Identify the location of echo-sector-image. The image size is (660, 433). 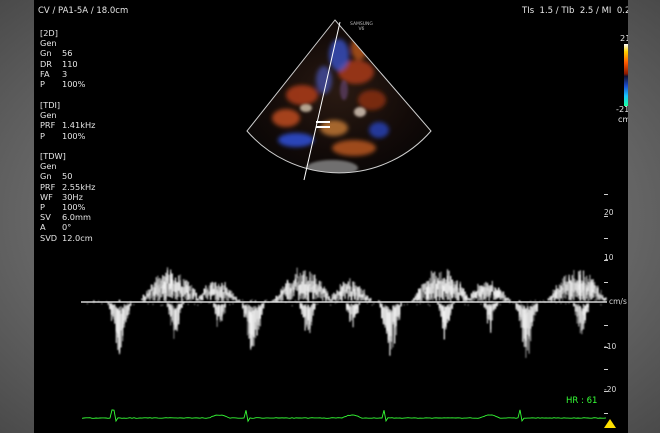
(339, 100).